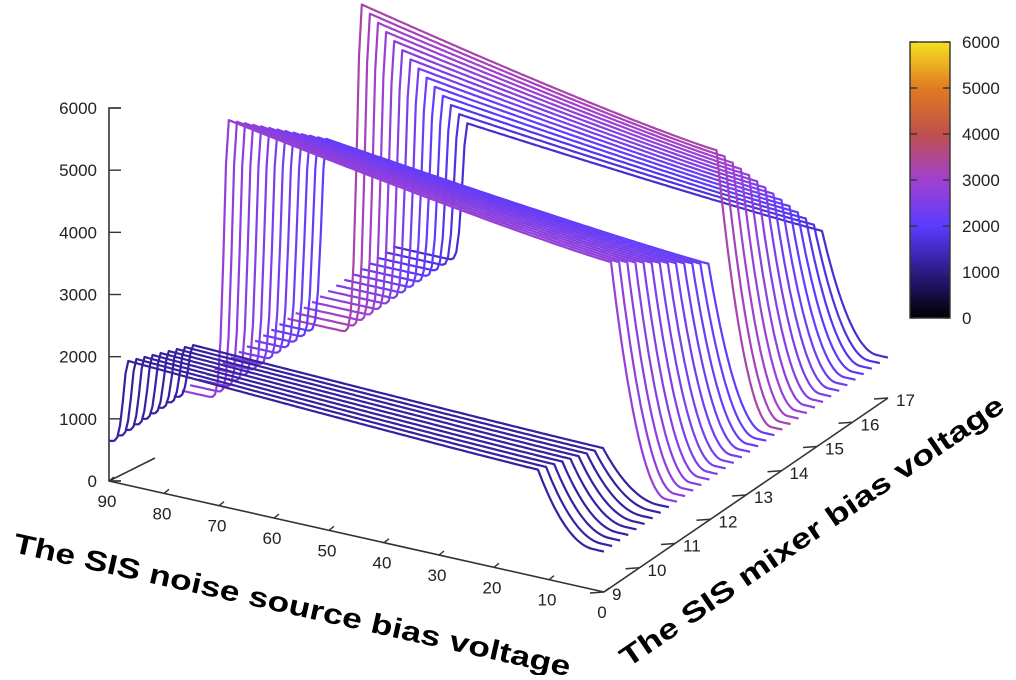 The image size is (1016, 680). I want to click on x-tick-label: 10, so click(547, 600).